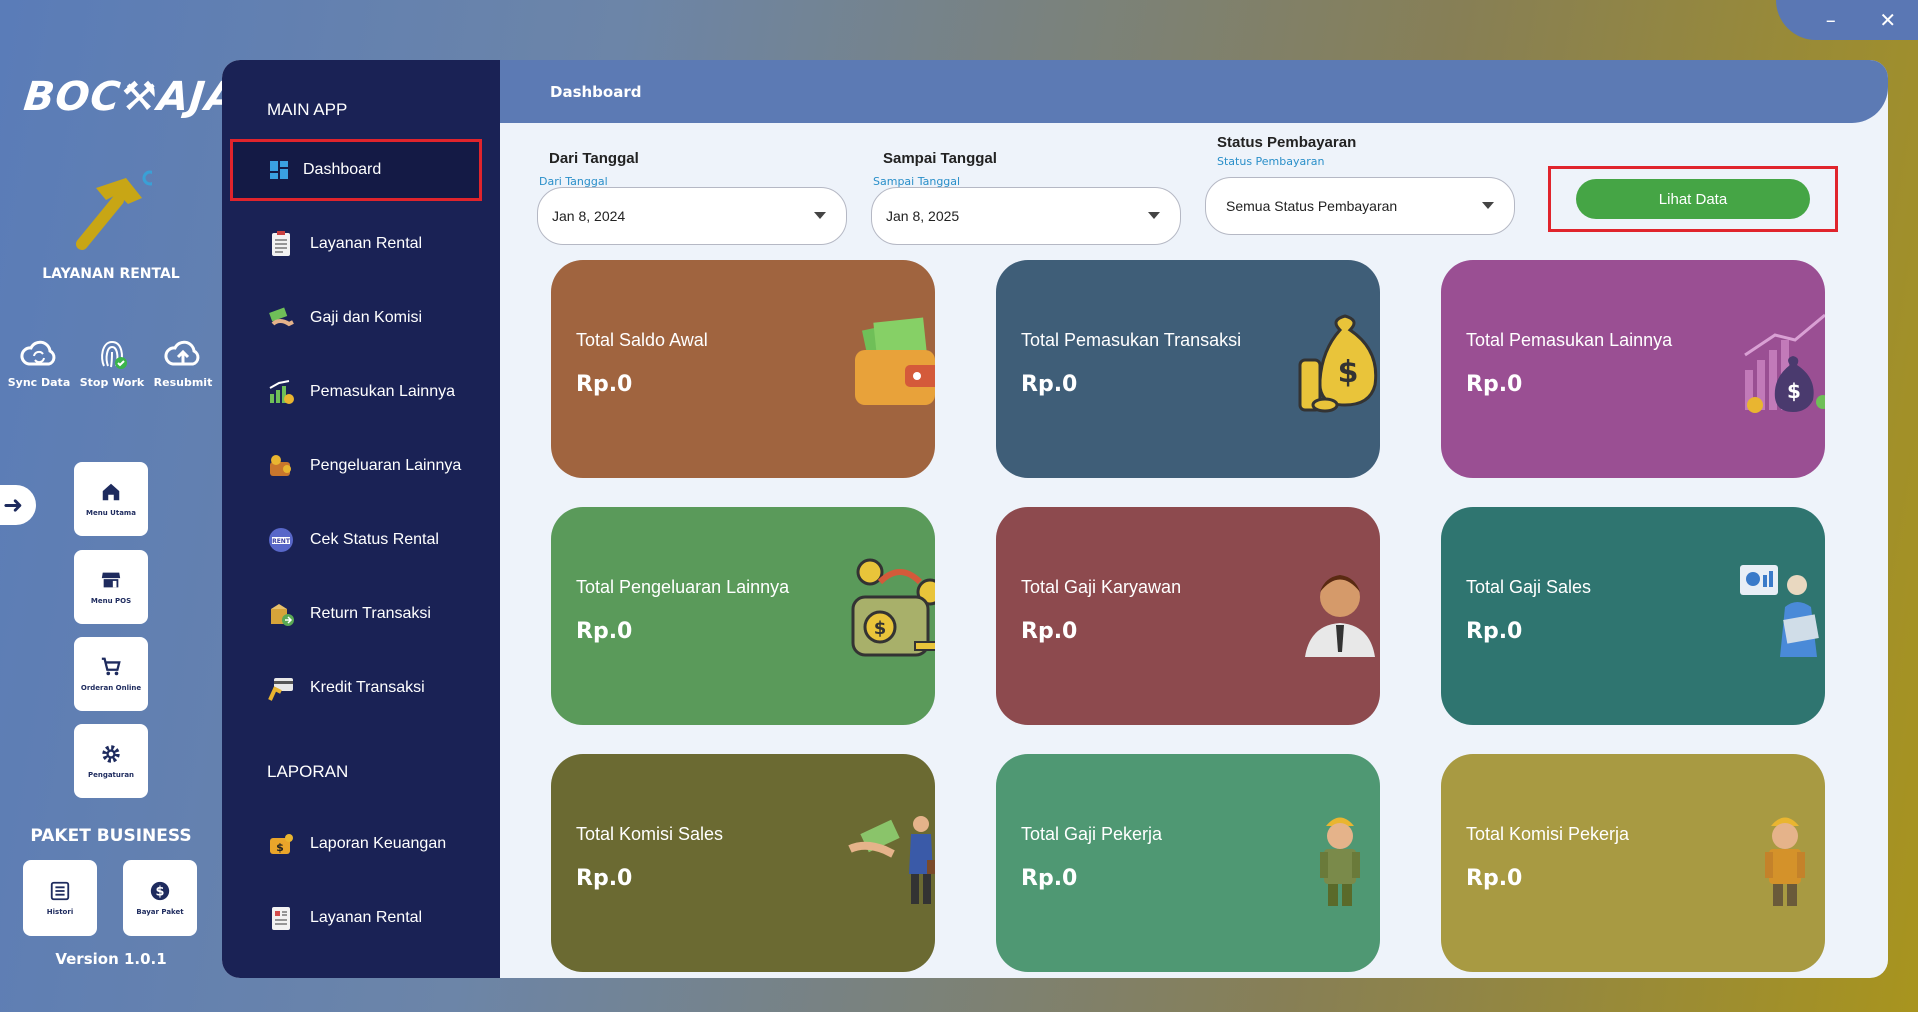 The width and height of the screenshot is (1918, 1012). I want to click on from-date-floating-label: Dari Tanggal, so click(573, 181).